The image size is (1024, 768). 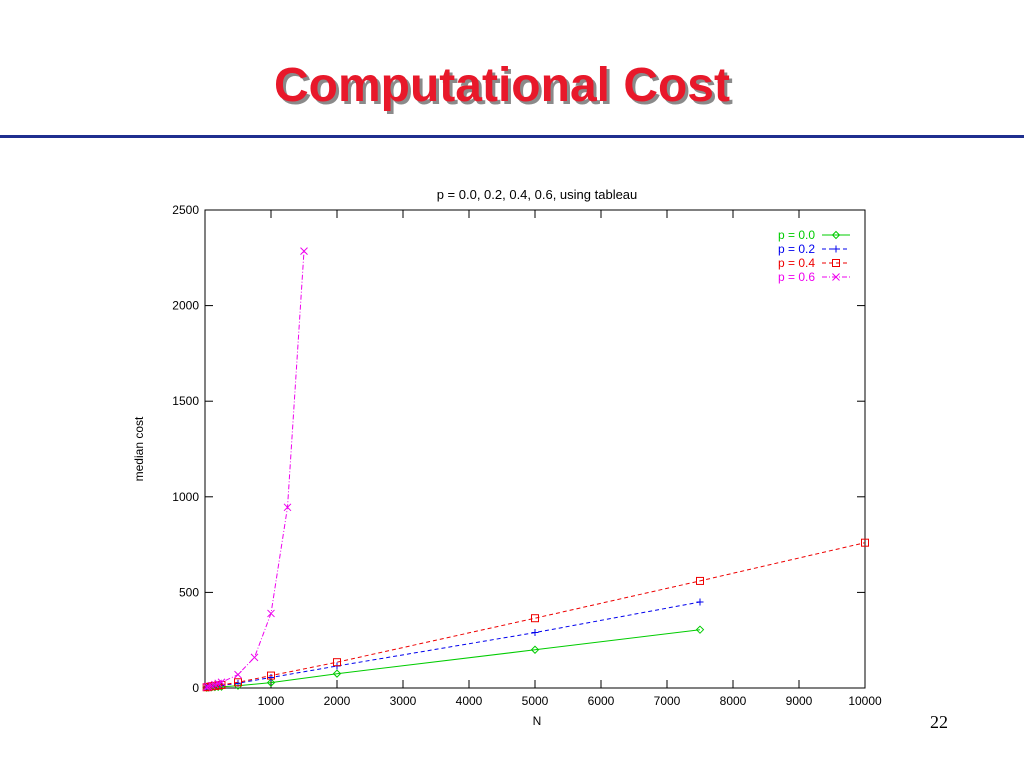 What do you see at coordinates (195, 688) in the screenshot?
I see `y-tick-label: 0` at bounding box center [195, 688].